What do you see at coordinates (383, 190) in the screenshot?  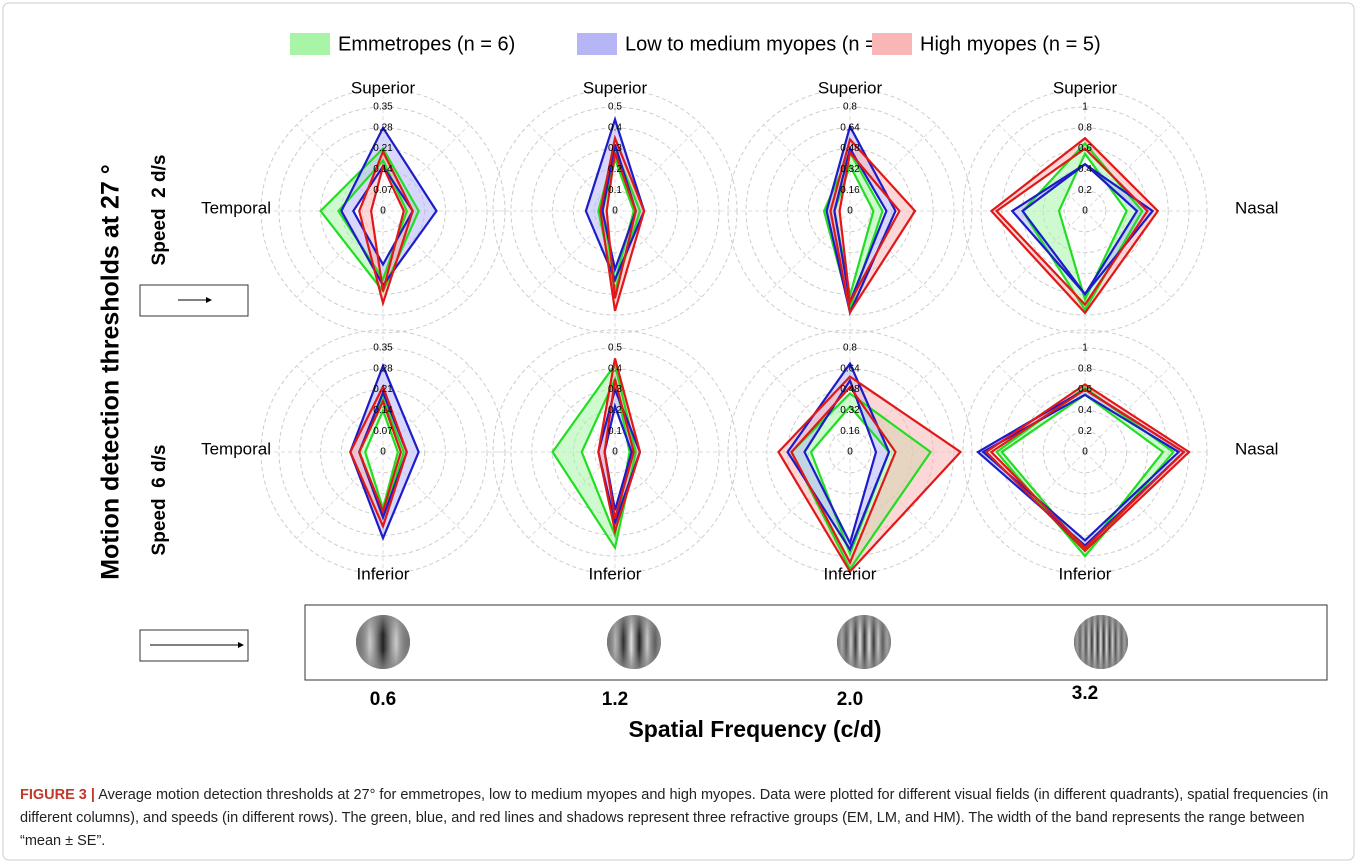 I see `r-tick-label: 0.07` at bounding box center [383, 190].